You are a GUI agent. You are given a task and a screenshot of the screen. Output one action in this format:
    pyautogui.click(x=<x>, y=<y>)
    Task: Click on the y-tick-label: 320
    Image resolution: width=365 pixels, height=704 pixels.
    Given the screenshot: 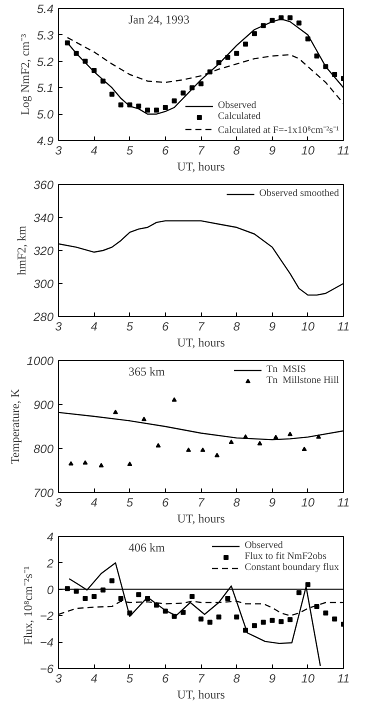 What is the action you would take?
    pyautogui.click(x=43, y=251)
    